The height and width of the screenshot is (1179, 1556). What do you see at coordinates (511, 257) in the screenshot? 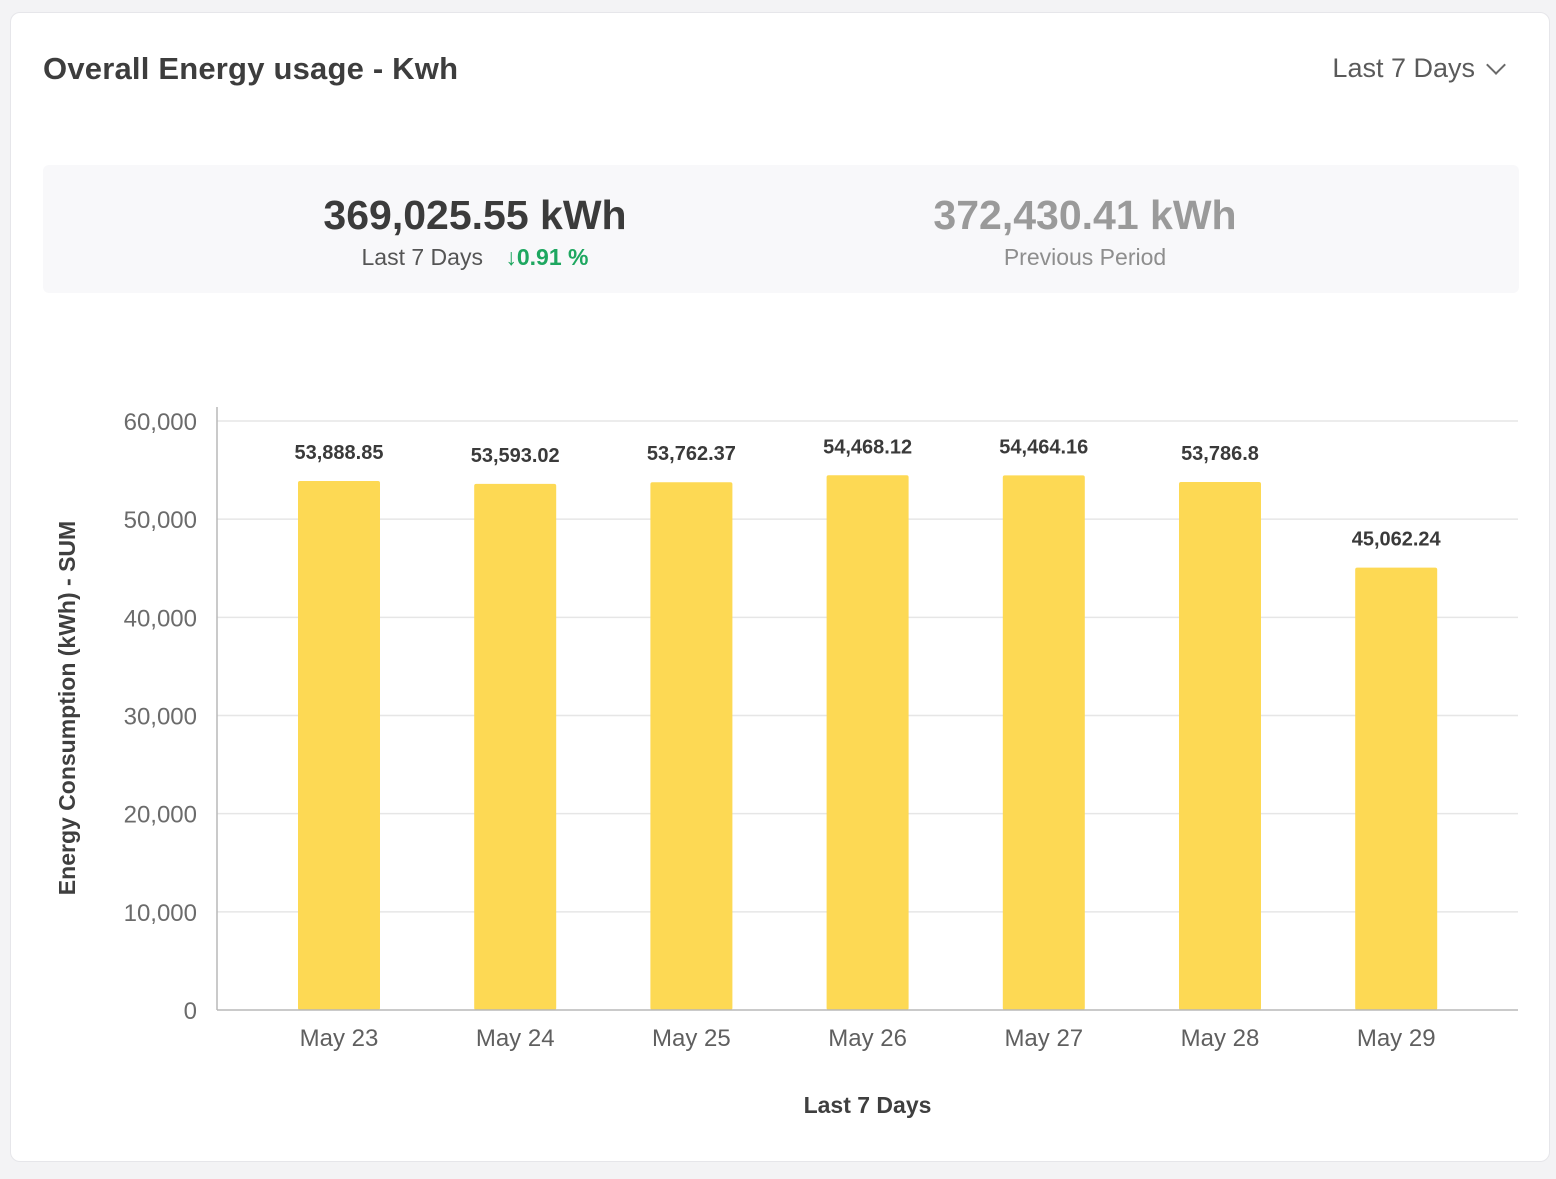
I see `arrow-down-icon: ↓` at bounding box center [511, 257].